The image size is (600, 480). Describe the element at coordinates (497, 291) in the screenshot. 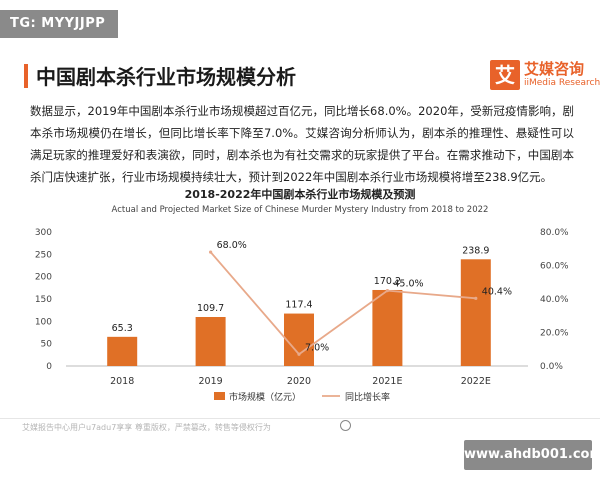

I see `growth-rate-label: 40.4%` at that location.